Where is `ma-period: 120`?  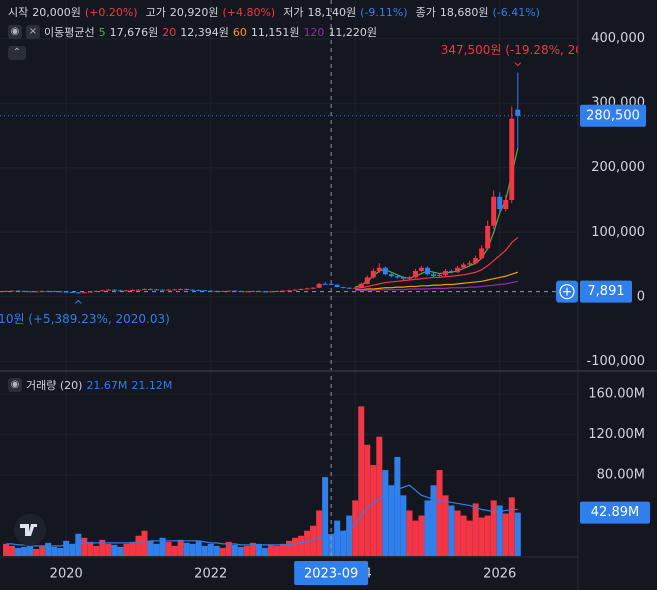
ma-period: 120 is located at coordinates (314, 32).